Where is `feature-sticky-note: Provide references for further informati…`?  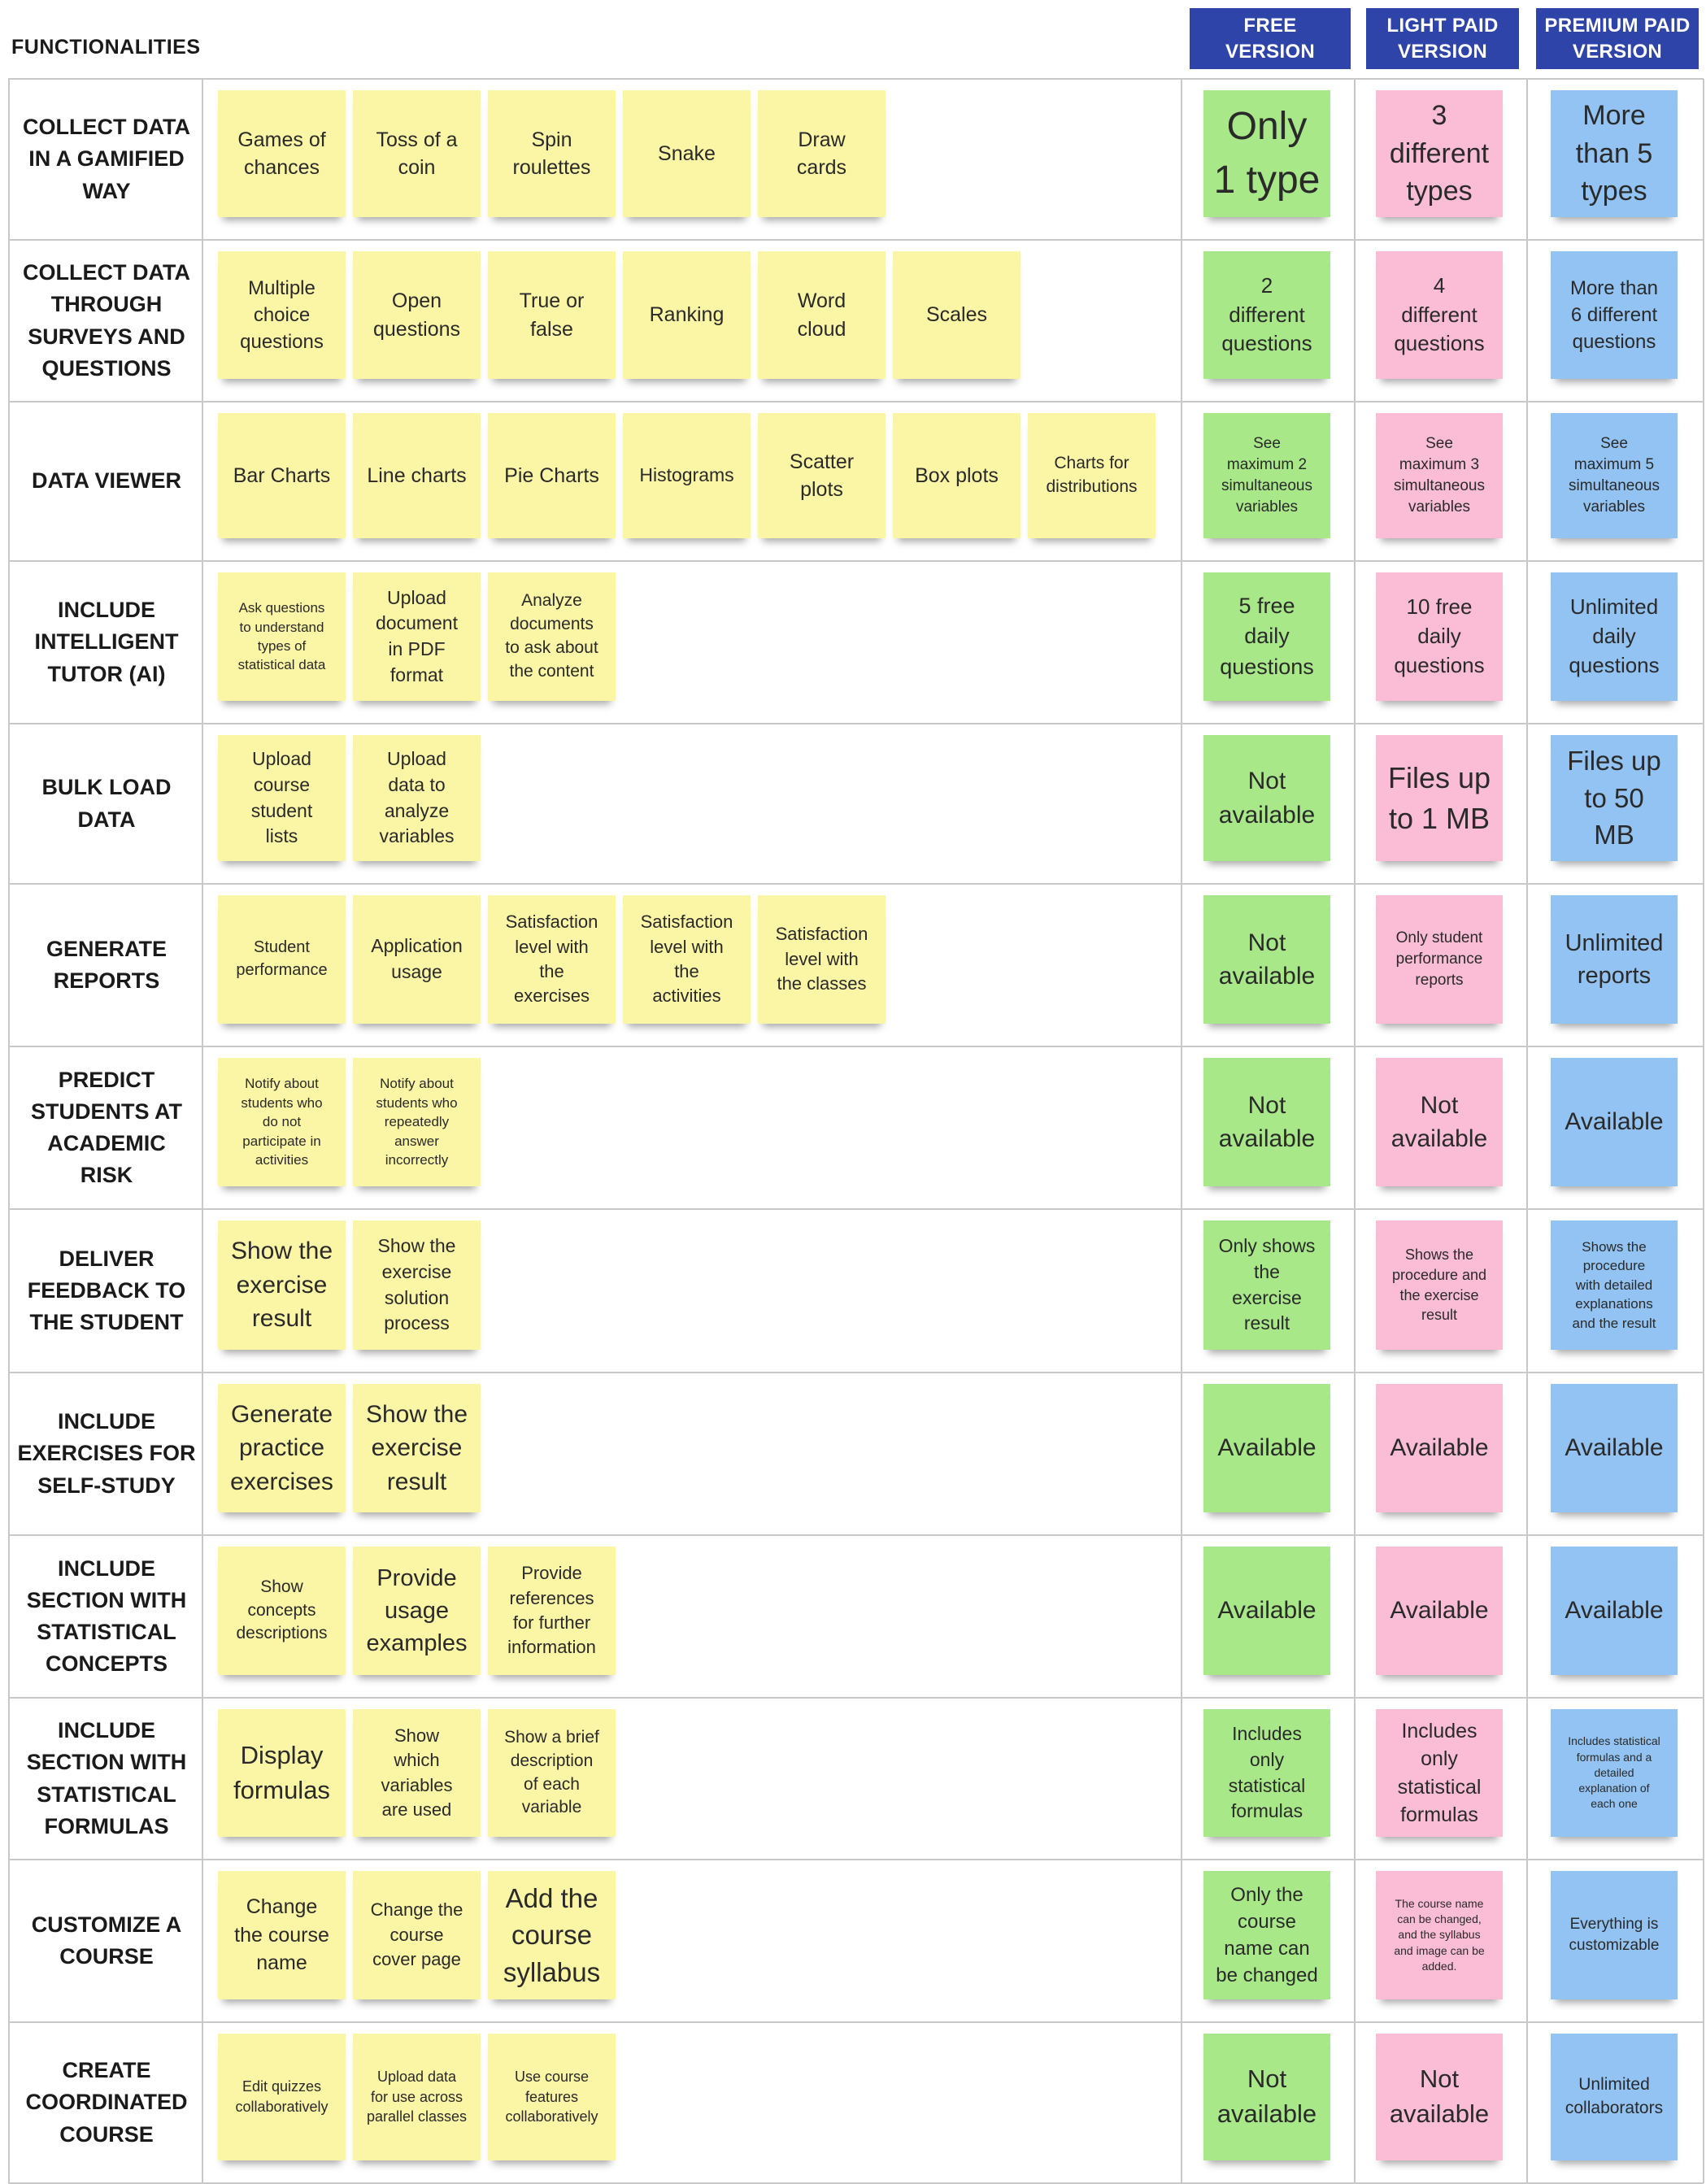 feature-sticky-note: Provide references for further informati… is located at coordinates (552, 1611).